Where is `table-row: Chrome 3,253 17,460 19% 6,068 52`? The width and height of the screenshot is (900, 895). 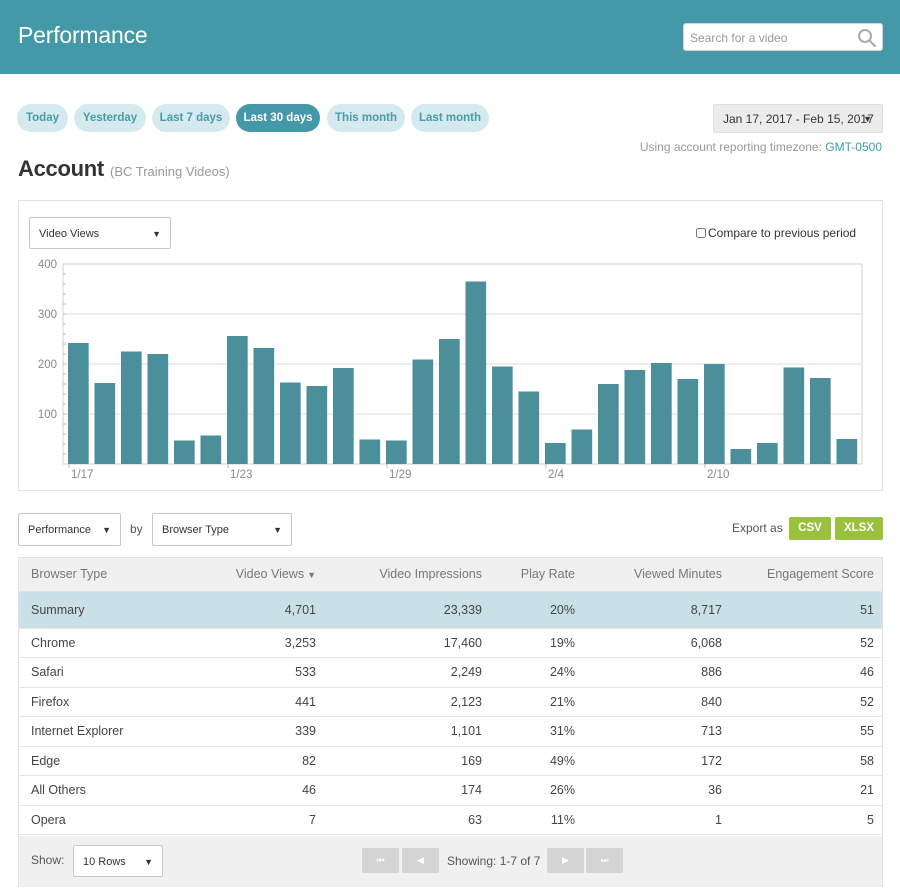 table-row: Chrome 3,253 17,460 19% 6,068 52 is located at coordinates (450, 643).